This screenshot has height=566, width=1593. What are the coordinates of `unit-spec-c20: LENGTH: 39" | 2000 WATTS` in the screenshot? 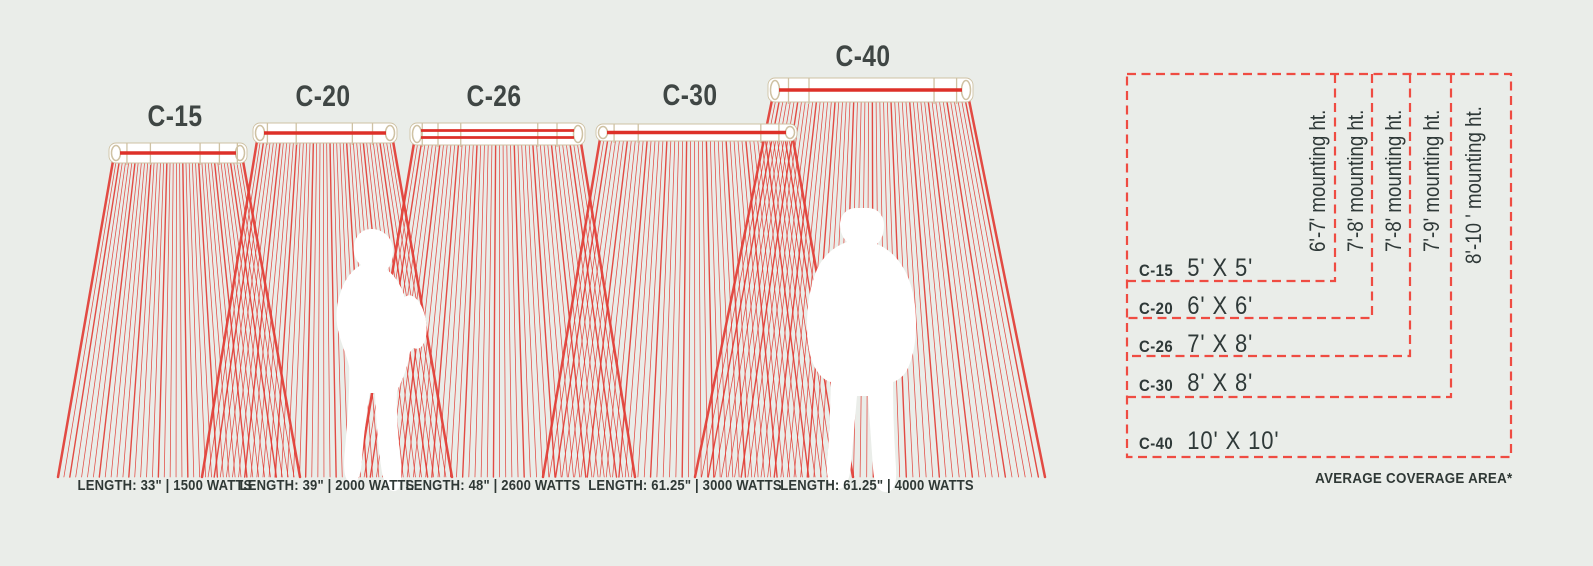 It's located at (327, 486).